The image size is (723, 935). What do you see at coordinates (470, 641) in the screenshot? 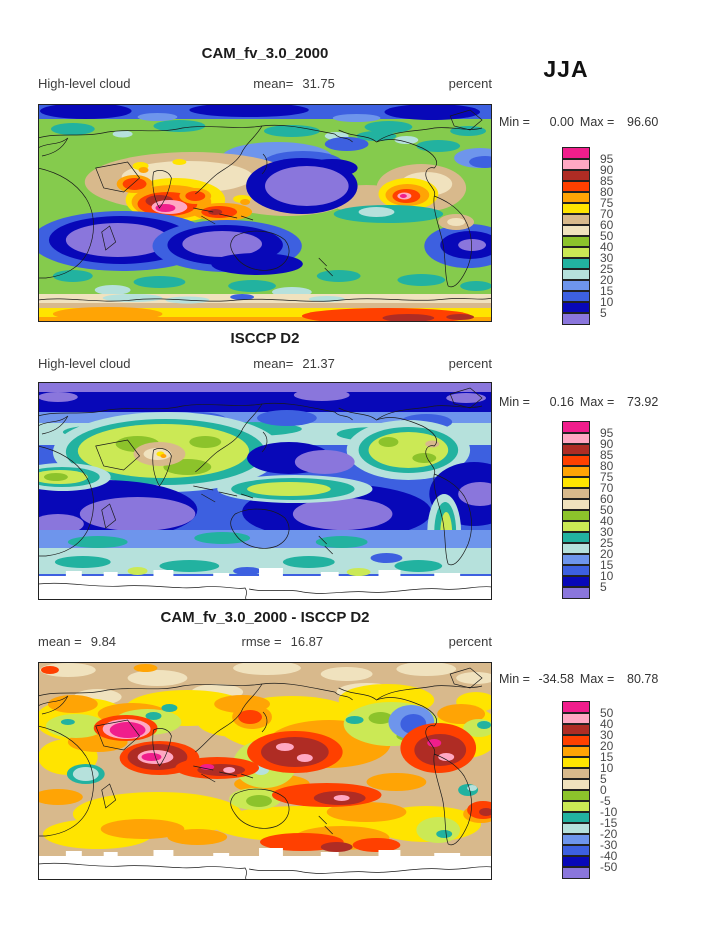
I see `panel3-units-label: percent` at bounding box center [470, 641].